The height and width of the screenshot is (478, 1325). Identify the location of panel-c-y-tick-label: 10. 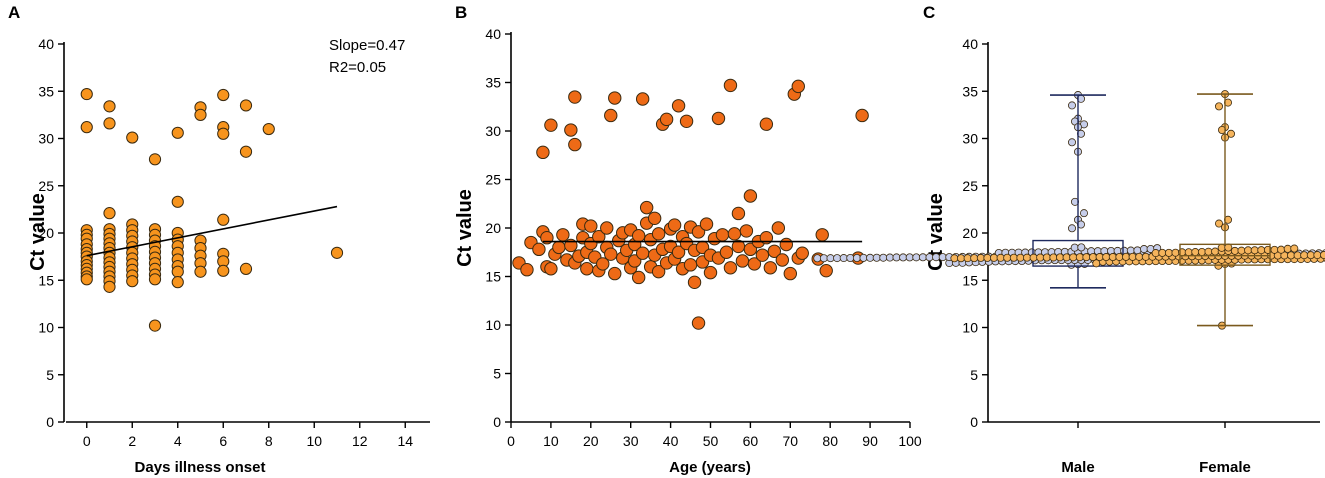
(970, 328).